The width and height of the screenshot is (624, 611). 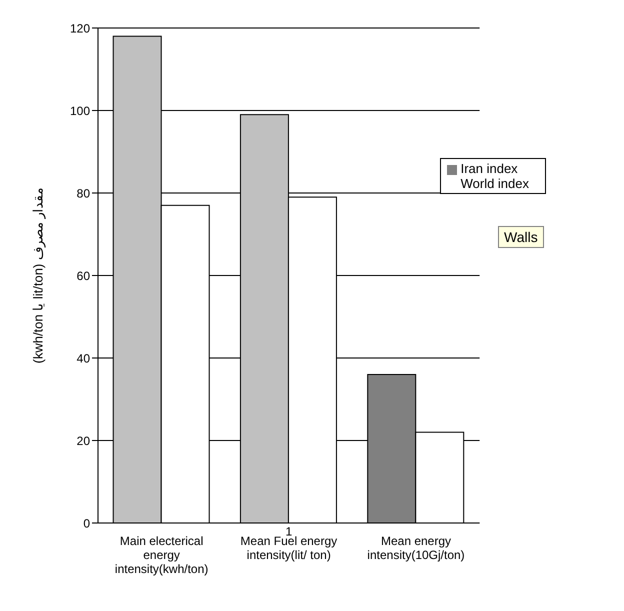 I want to click on y-tick-label: 20, so click(x=83, y=441).